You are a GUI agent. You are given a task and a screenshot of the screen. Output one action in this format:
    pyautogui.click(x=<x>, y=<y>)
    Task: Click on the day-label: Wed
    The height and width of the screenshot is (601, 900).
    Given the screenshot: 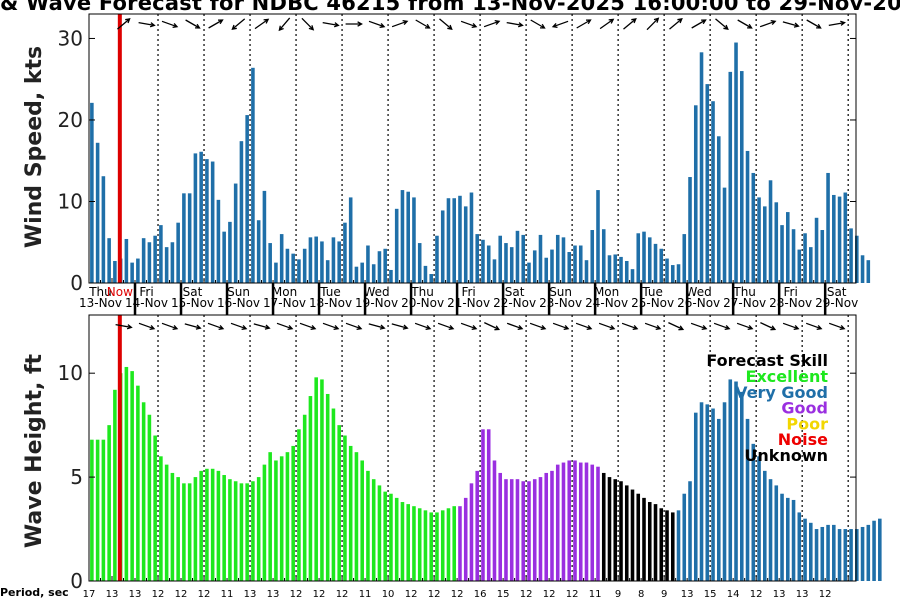 What is the action you would take?
    pyautogui.click(x=376, y=292)
    